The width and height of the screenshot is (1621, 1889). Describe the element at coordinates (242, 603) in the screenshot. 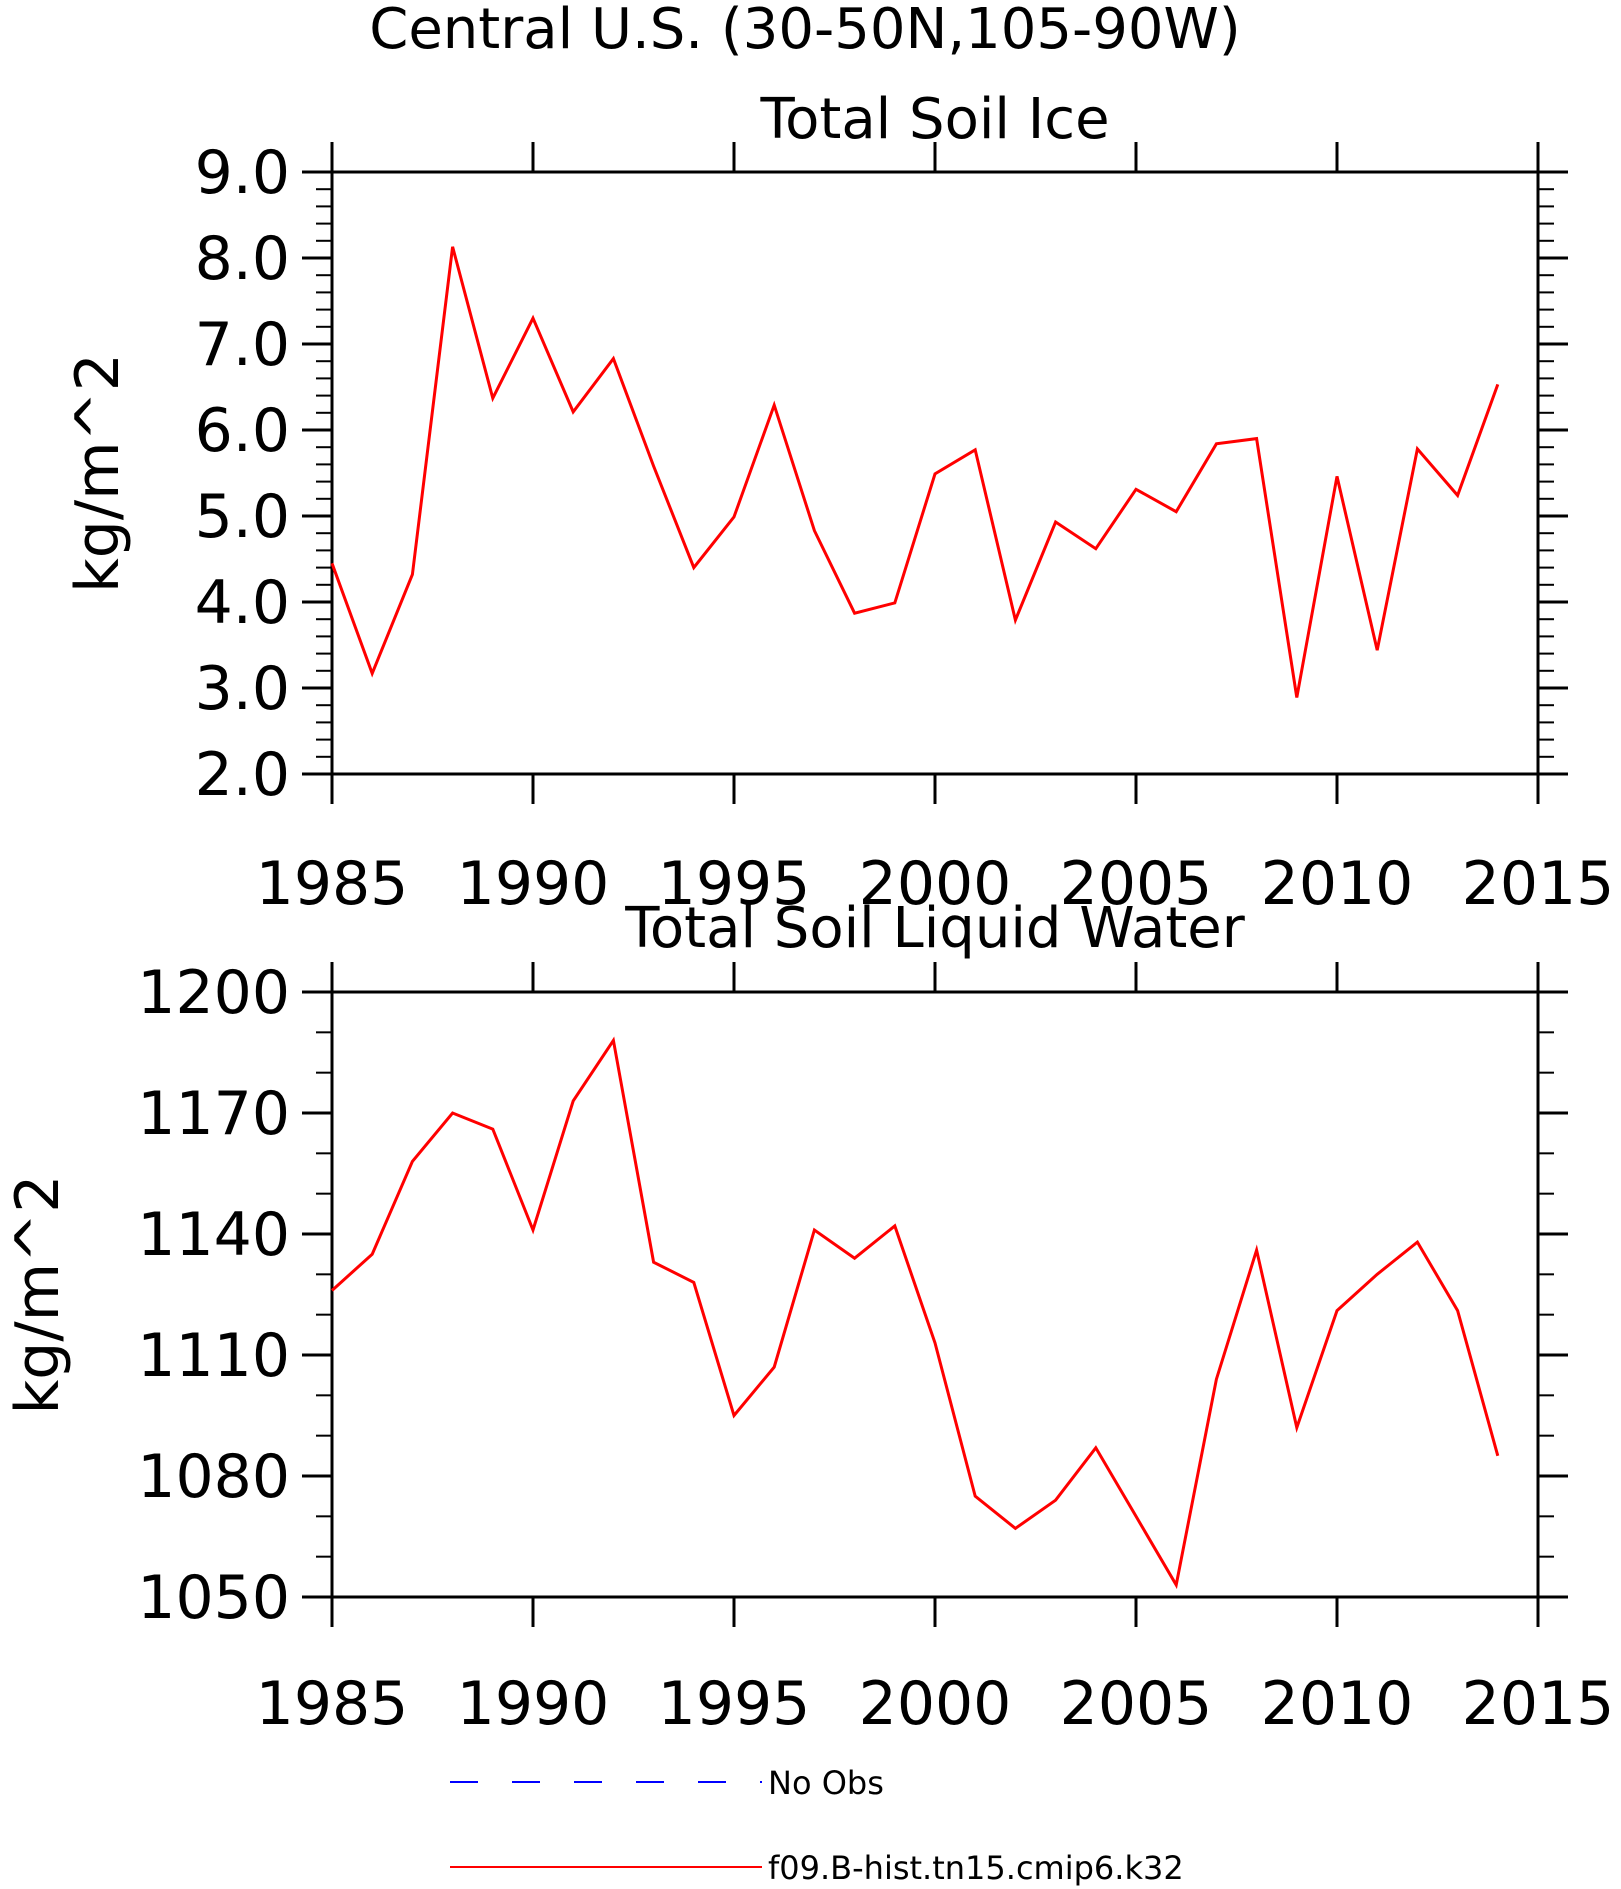

I see `y-tick-label: 4.0` at that location.